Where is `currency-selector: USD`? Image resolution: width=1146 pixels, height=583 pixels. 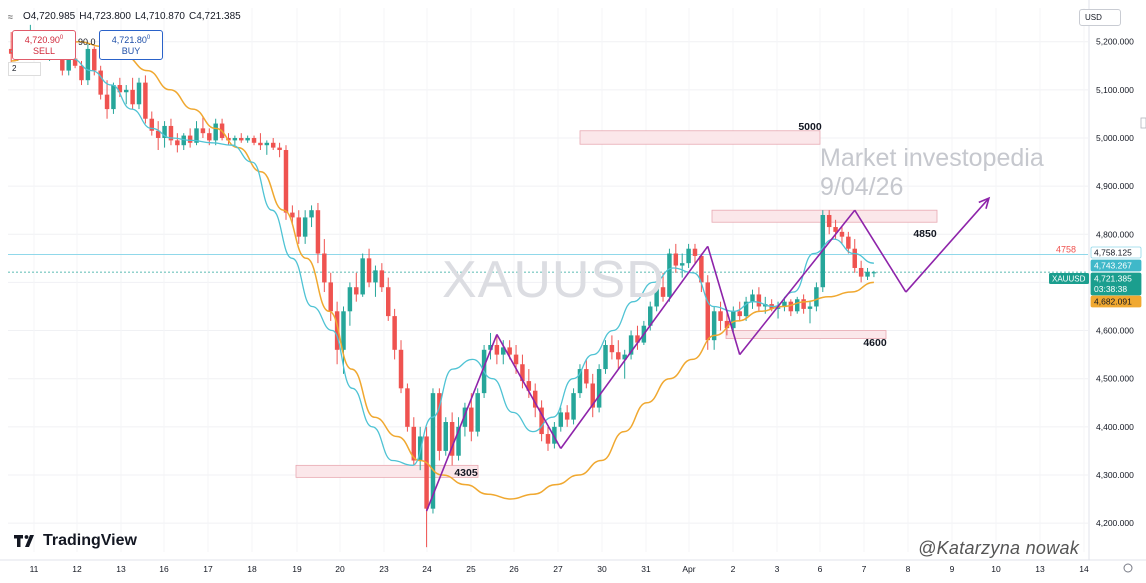 currency-selector: USD is located at coordinates (1100, 17).